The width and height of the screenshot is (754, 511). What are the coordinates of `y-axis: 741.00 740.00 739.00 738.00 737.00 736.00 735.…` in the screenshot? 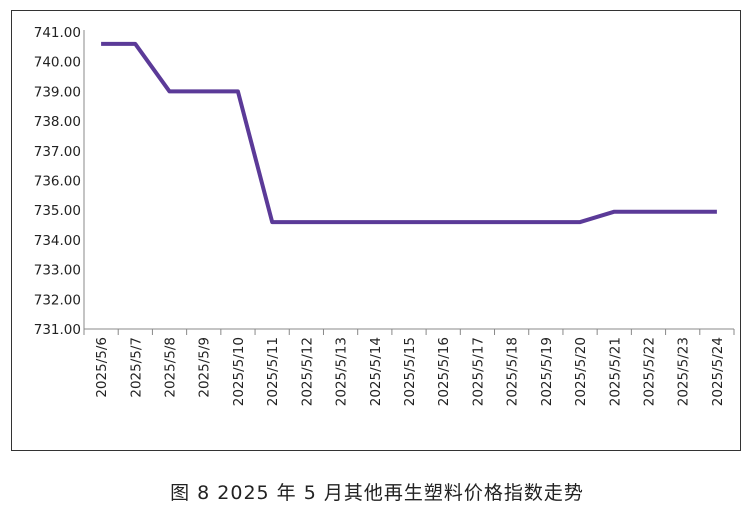 It's located at (59, 181).